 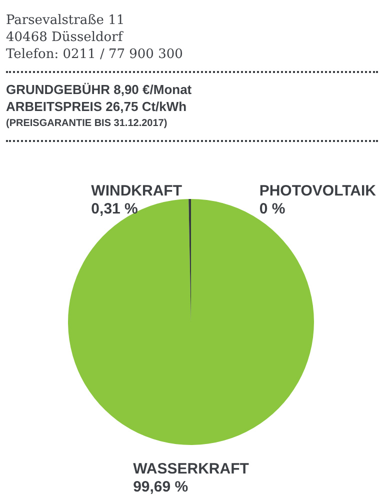 I want to click on text: ARBEITSPREIS 26,75 Ct/kWh, so click(x=97, y=106).